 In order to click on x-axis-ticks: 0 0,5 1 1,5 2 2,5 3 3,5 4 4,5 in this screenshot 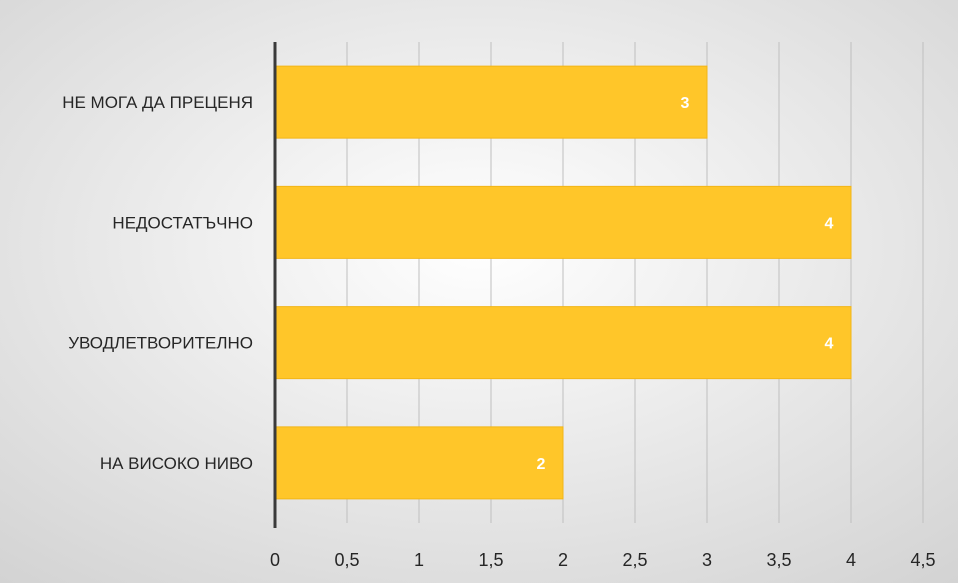, I will do `click(603, 560)`.